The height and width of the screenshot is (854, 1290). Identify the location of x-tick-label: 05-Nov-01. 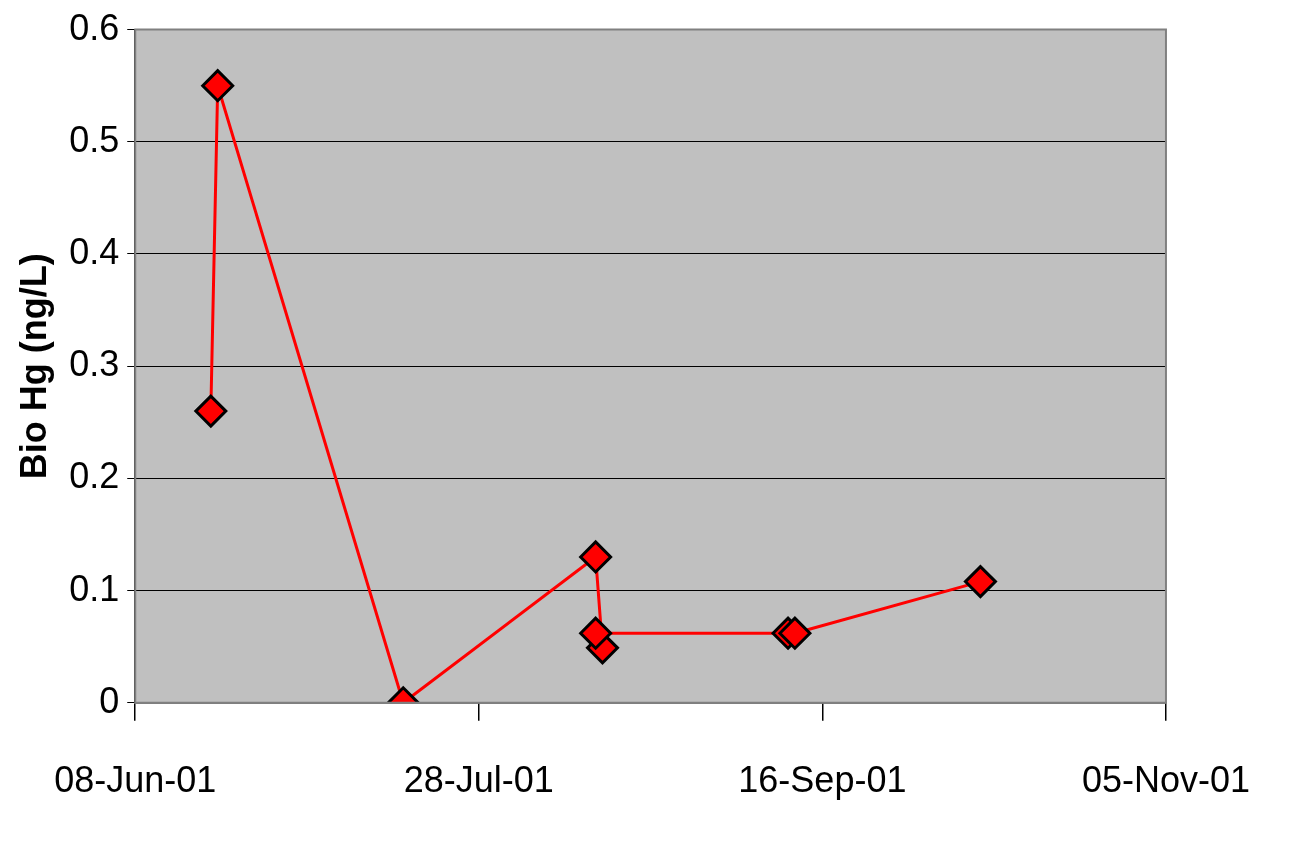
(1166, 780).